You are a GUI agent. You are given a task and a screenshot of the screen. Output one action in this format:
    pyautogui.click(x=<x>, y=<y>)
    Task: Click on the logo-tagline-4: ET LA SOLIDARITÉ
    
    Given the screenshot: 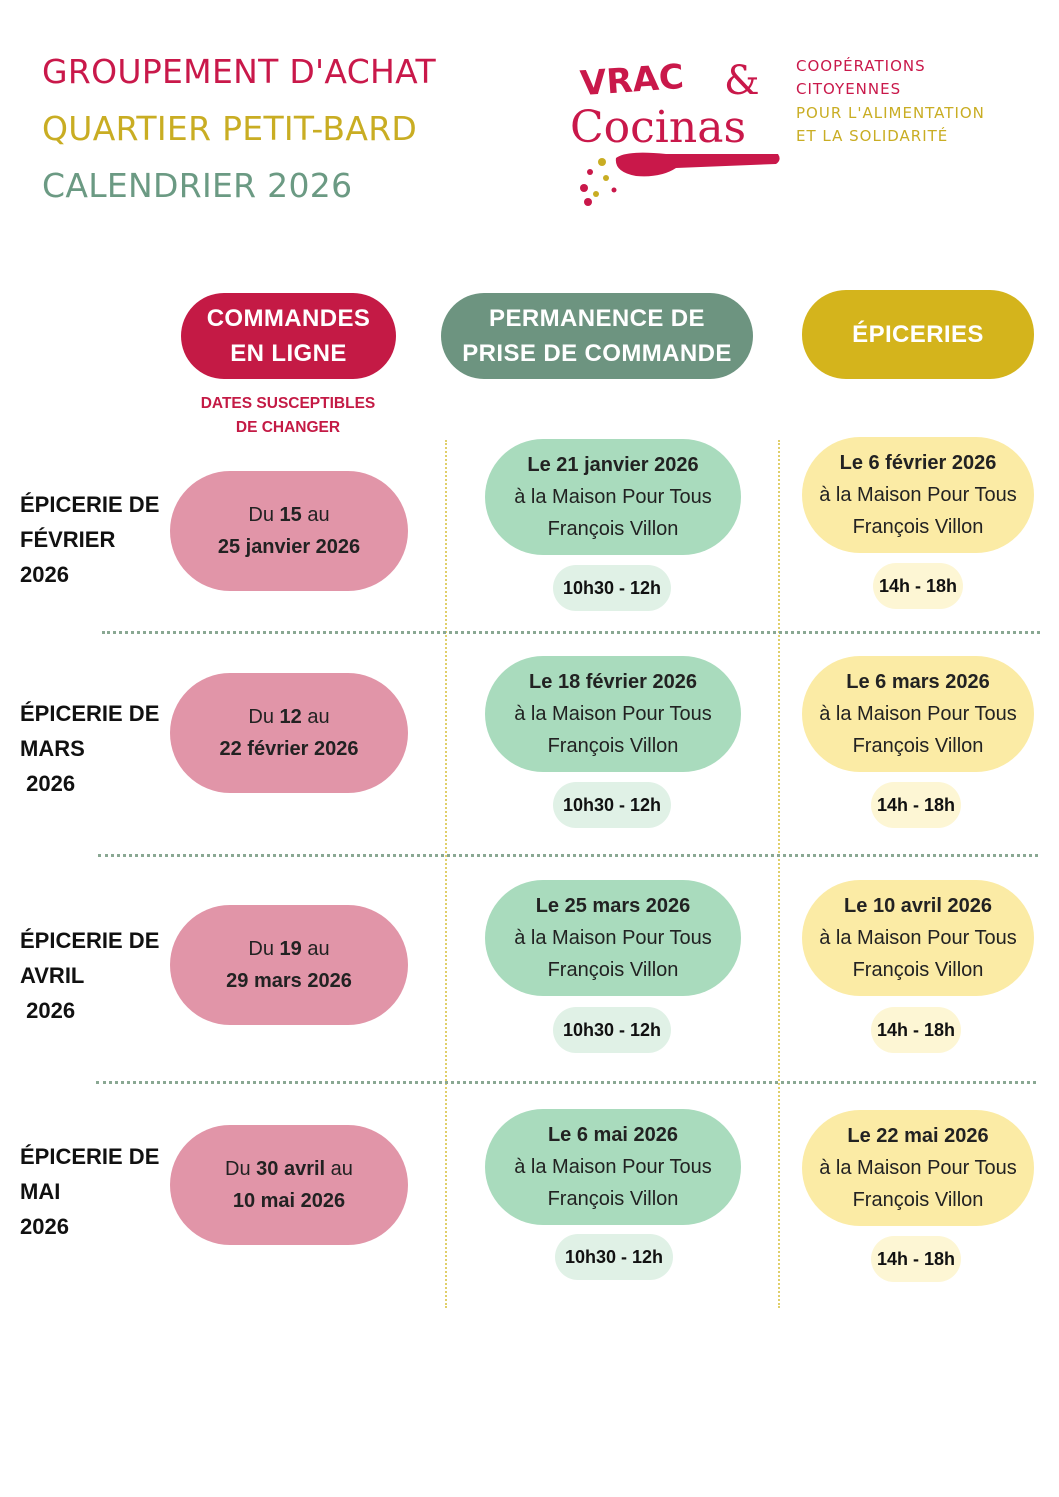 What is the action you would take?
    pyautogui.click(x=872, y=136)
    